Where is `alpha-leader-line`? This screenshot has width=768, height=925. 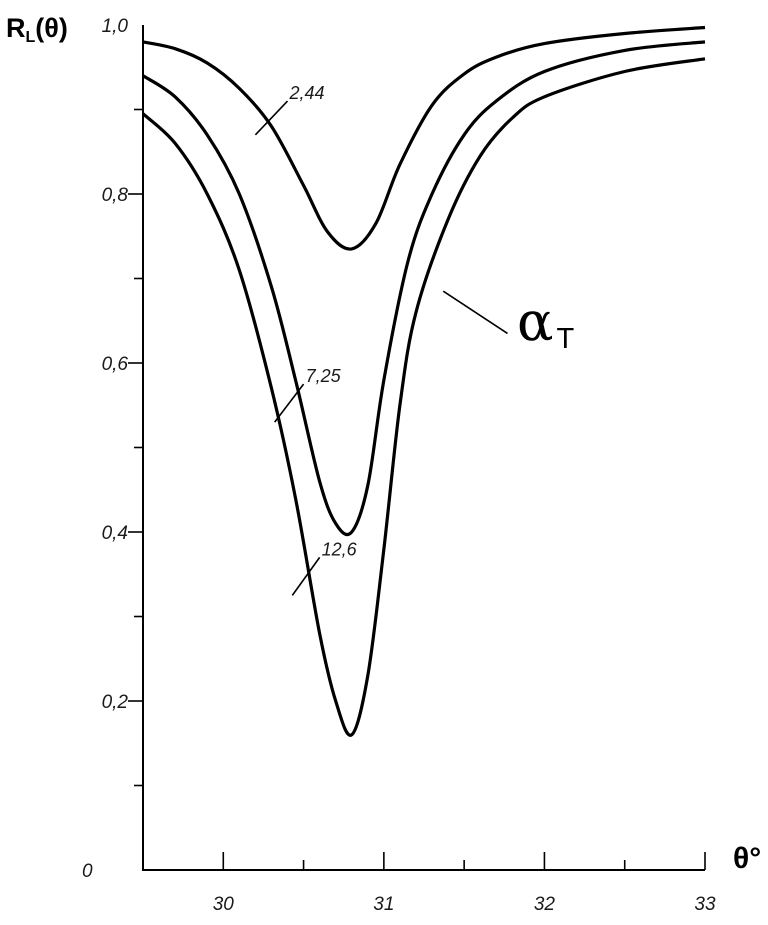
alpha-leader-line is located at coordinates (475, 312).